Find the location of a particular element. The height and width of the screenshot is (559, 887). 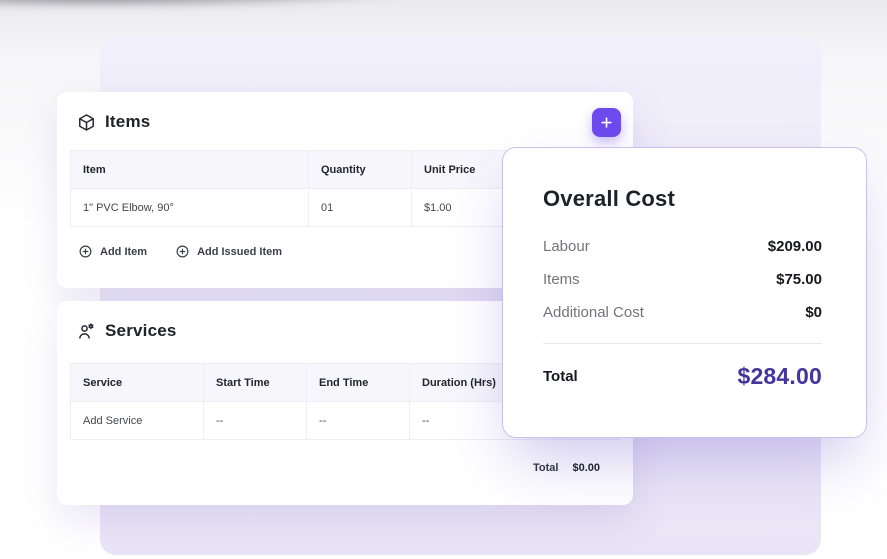

cost-row-items: Items $75.00 is located at coordinates (682, 279).